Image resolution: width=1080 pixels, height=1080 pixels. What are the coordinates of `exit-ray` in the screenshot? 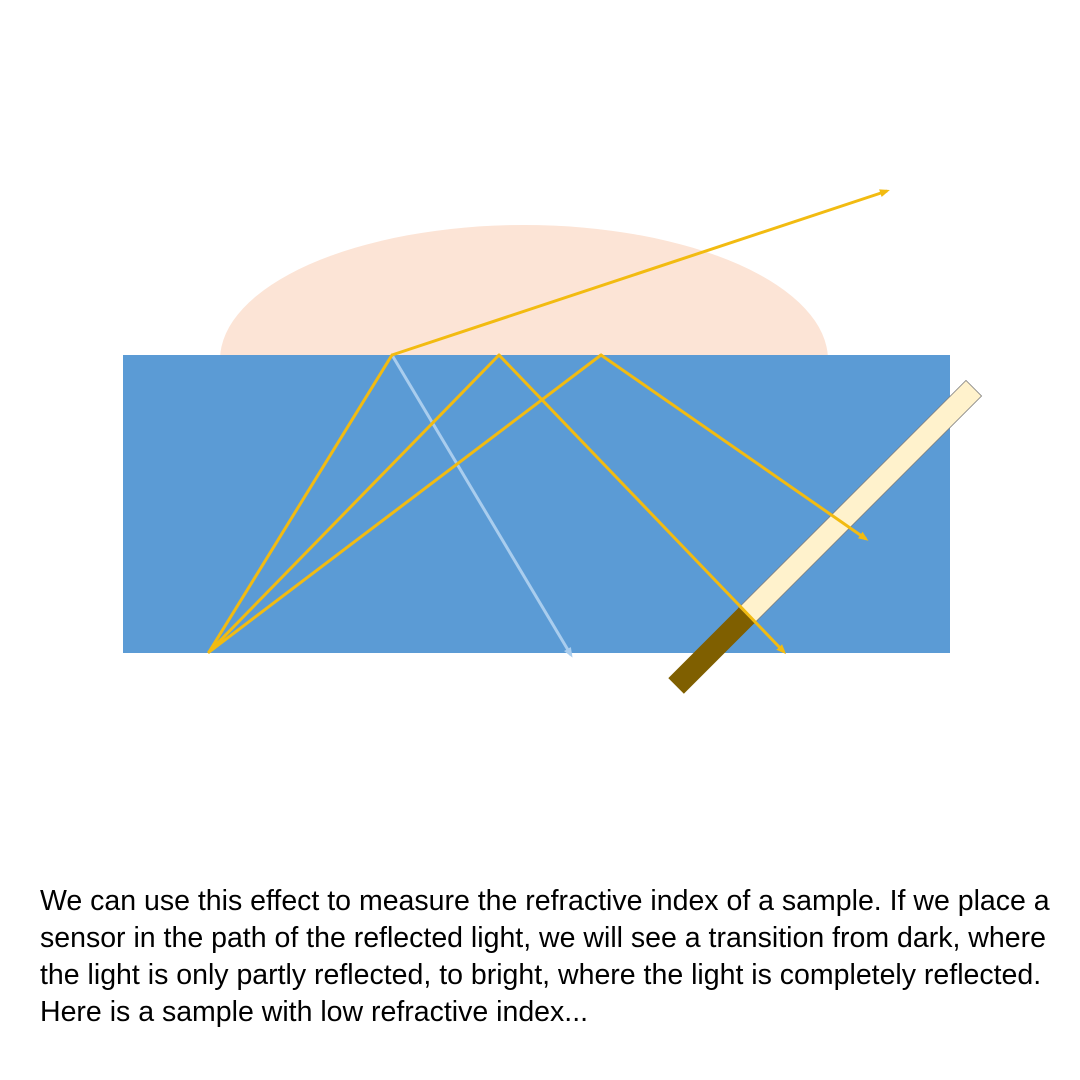 It's located at (640, 273).